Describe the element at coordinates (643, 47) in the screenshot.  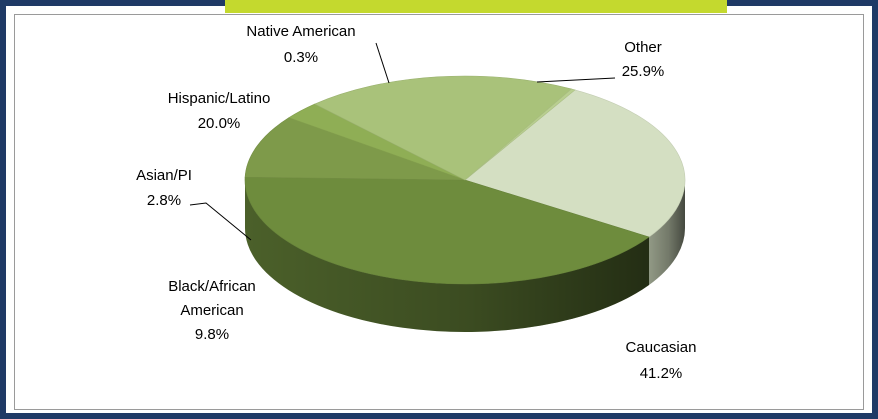
I see `label-other-name: Other` at that location.